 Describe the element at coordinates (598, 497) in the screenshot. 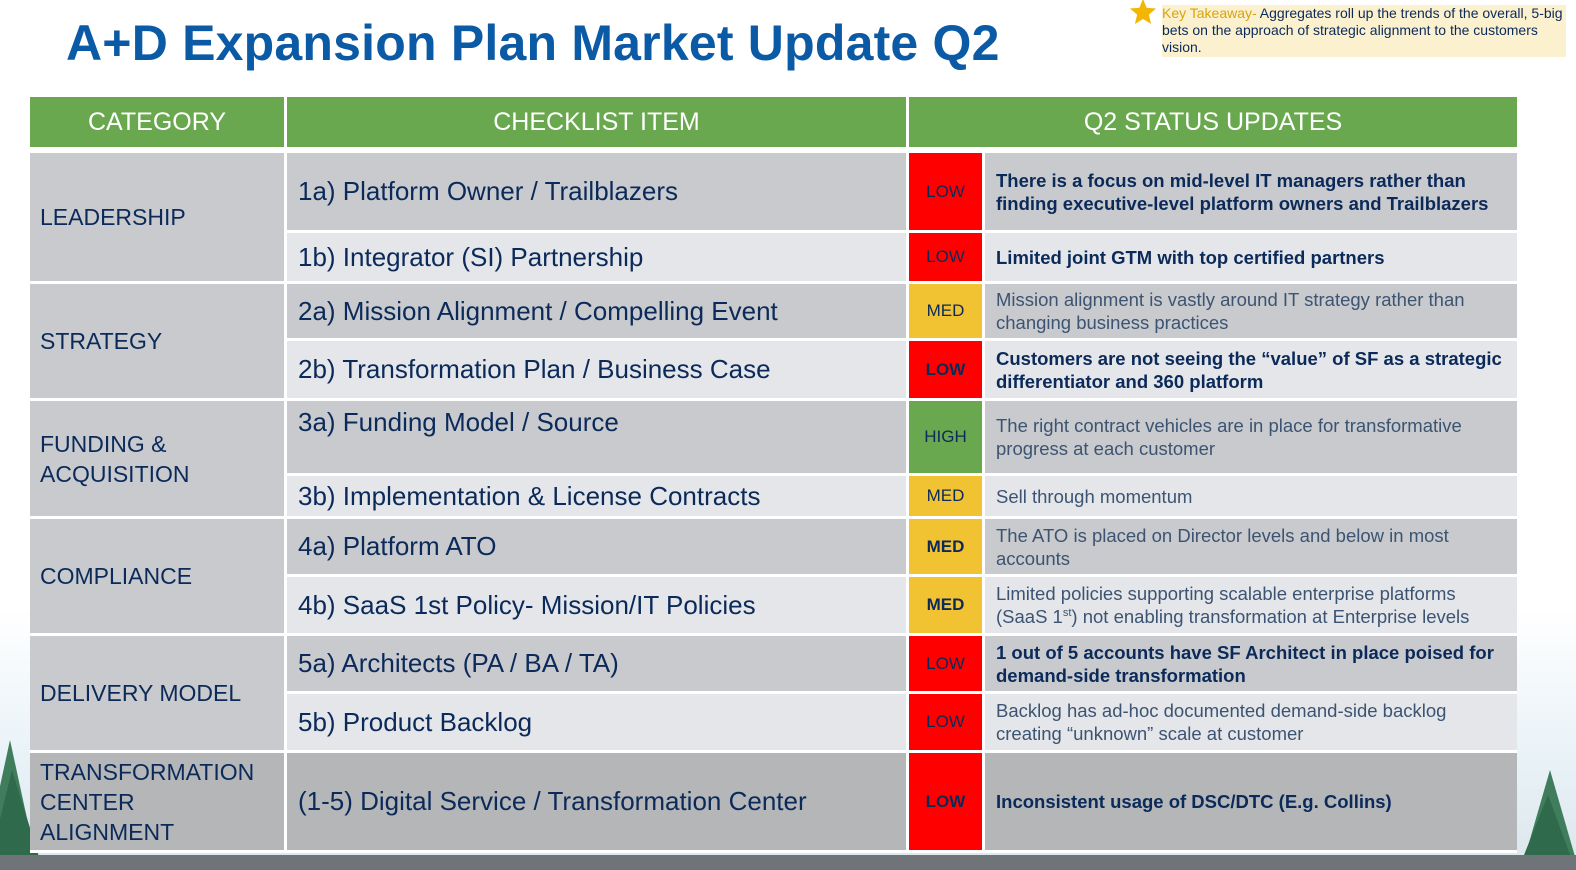

I see `checklist-item: 3b) Implementation & License Contracts` at that location.